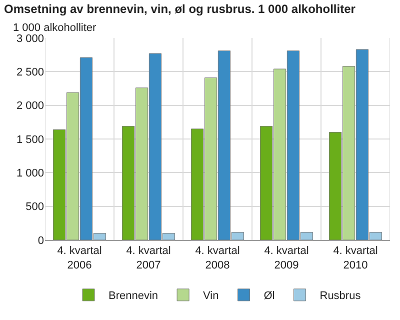 The height and width of the screenshot is (320, 400). I want to click on legend-label: Rusbrus, so click(341, 296).